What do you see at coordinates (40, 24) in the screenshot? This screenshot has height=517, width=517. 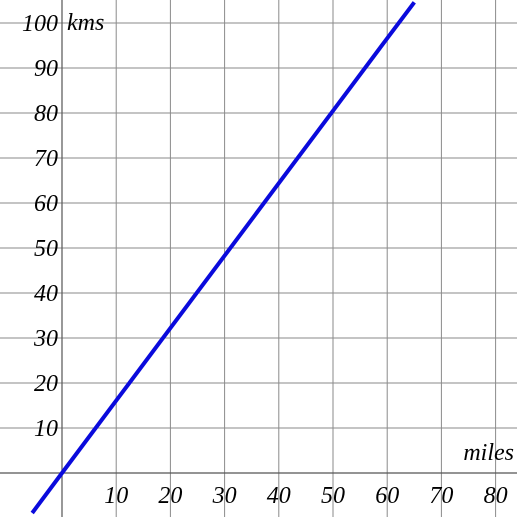 I see `y-tick-label-100: 100` at bounding box center [40, 24].